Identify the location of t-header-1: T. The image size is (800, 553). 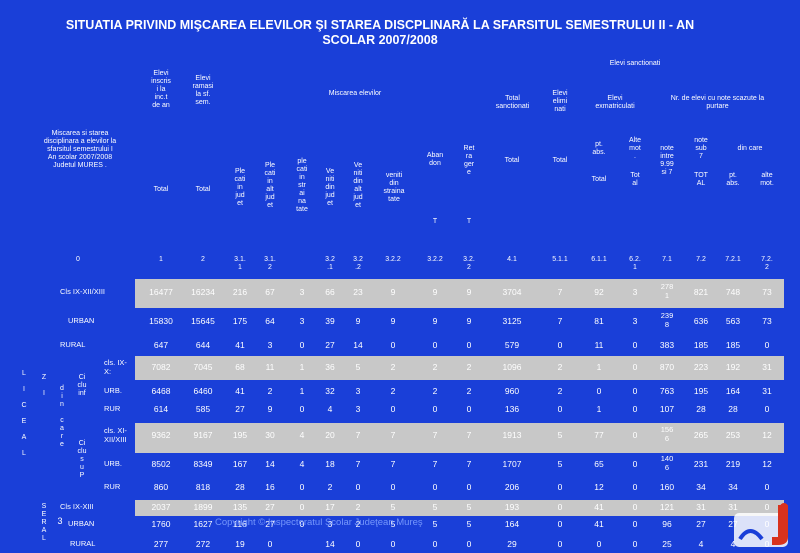
(435, 221).